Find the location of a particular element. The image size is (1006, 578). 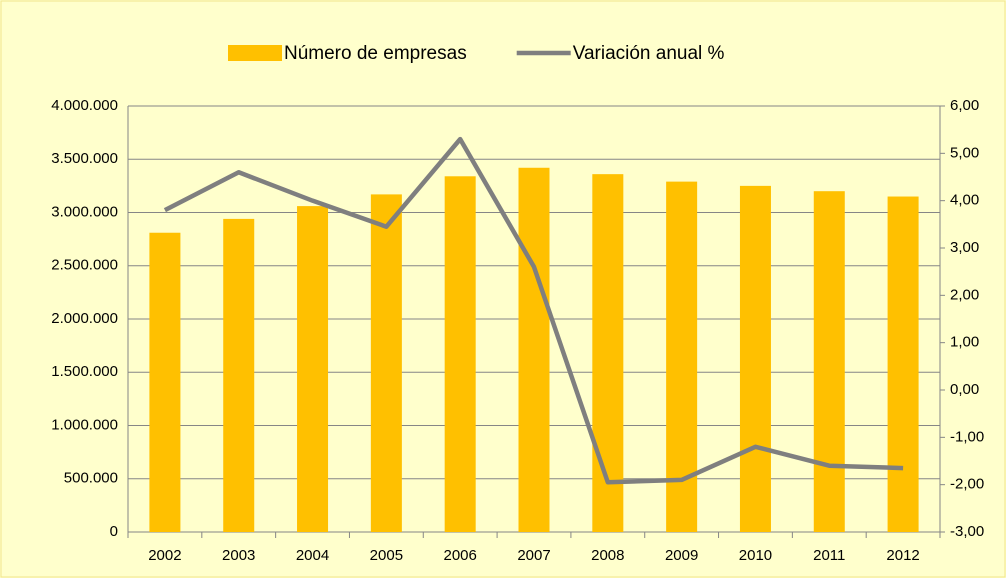

y2-tick-label: 2,00 is located at coordinates (964, 294).